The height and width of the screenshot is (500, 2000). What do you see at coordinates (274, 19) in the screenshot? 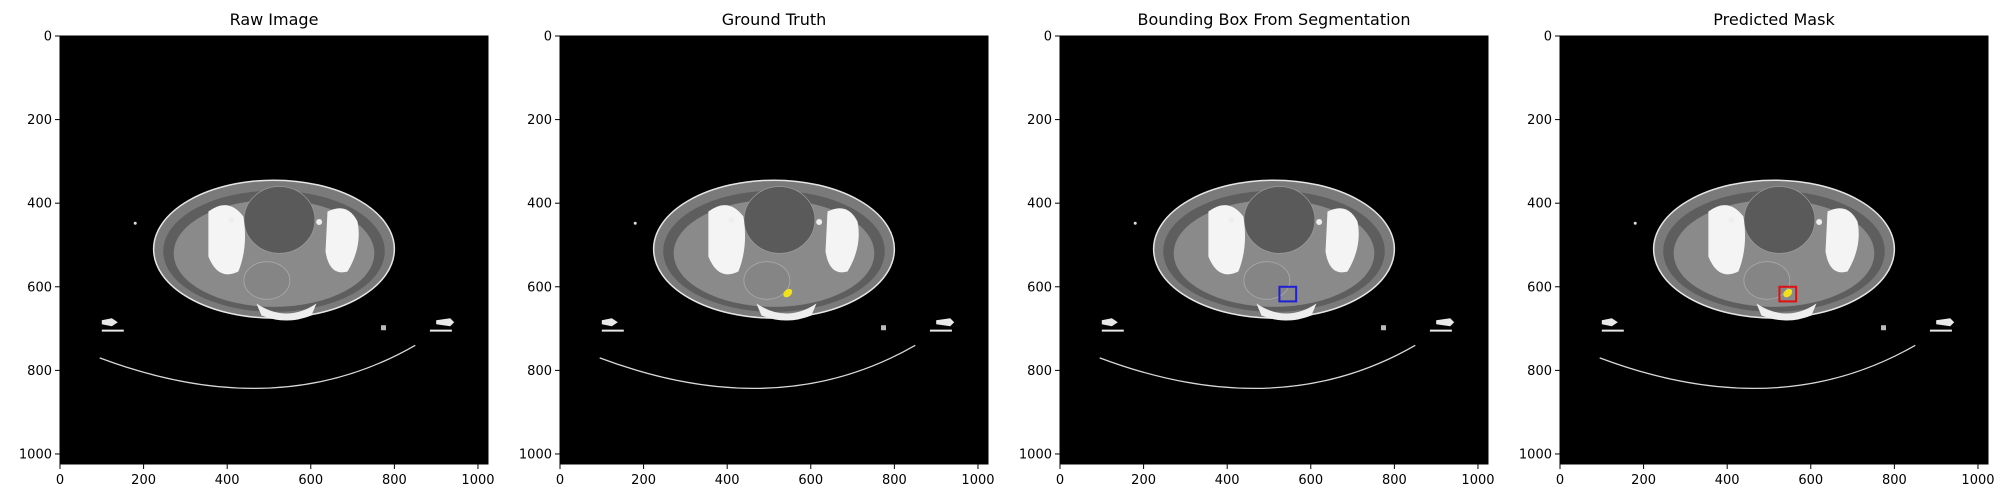
I see `panel-title: Raw Image` at bounding box center [274, 19].